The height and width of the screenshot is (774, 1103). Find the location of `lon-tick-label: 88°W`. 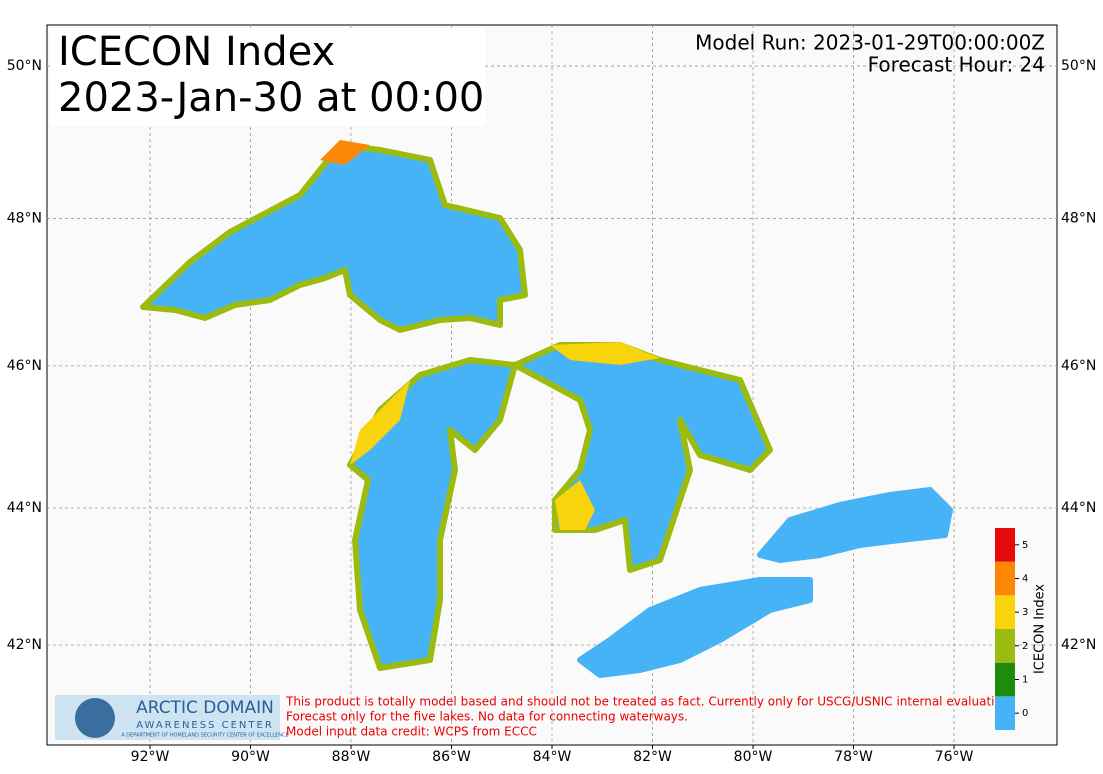

lon-tick-label: 88°W is located at coordinates (351, 757).